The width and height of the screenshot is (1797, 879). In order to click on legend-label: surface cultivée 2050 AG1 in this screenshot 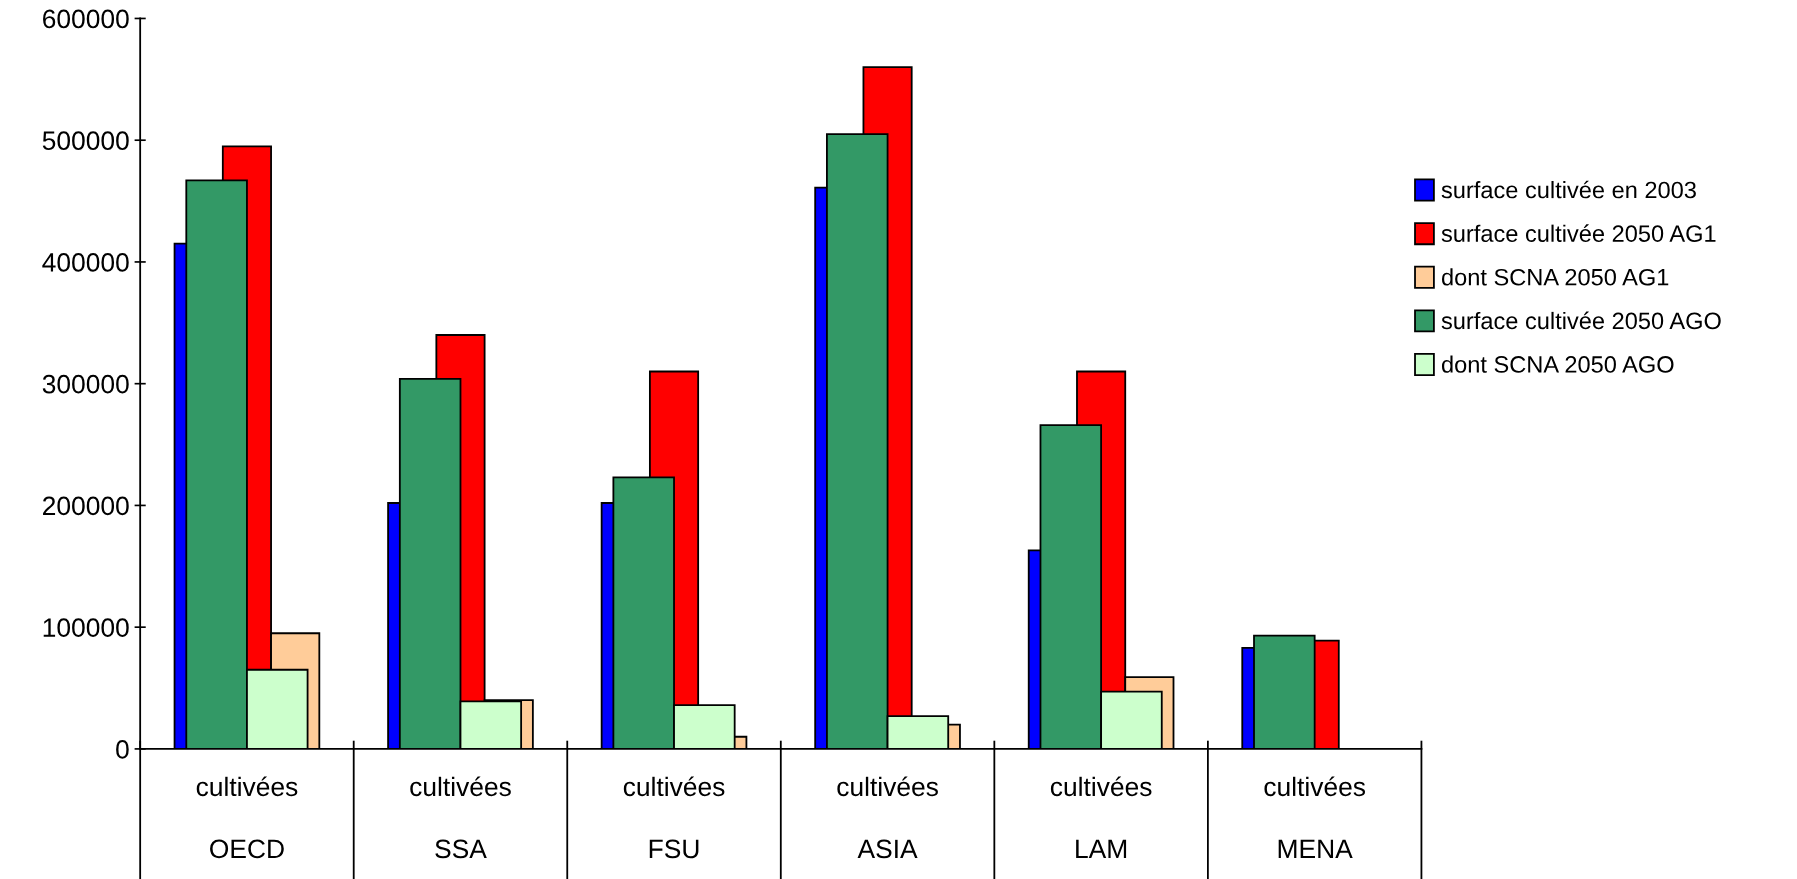, I will do `click(1578, 233)`.